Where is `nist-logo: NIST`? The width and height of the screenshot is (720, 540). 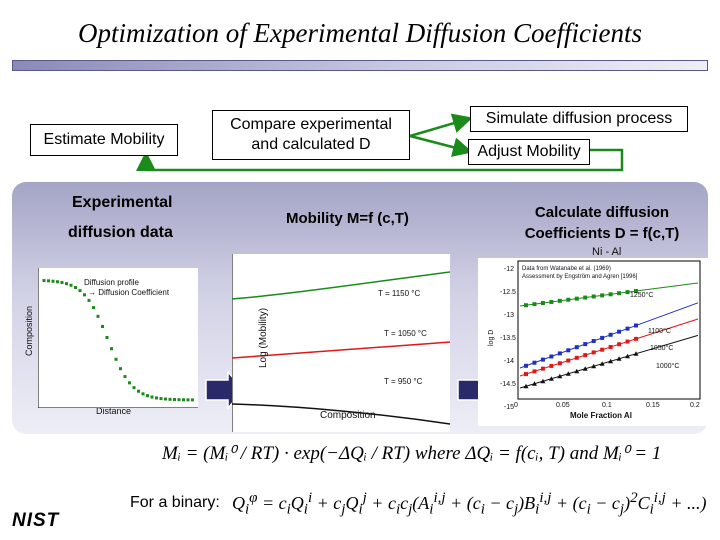 nist-logo: NIST is located at coordinates (36, 520).